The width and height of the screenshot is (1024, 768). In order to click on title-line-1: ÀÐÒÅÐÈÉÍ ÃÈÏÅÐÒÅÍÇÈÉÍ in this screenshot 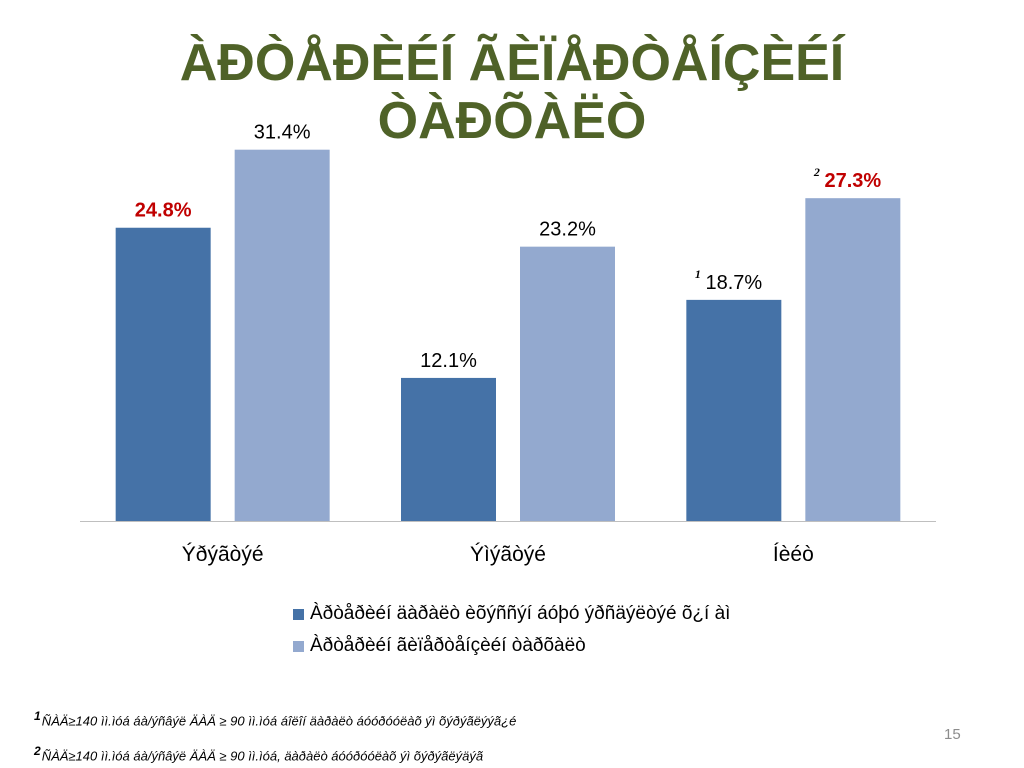, I will do `click(512, 63)`.